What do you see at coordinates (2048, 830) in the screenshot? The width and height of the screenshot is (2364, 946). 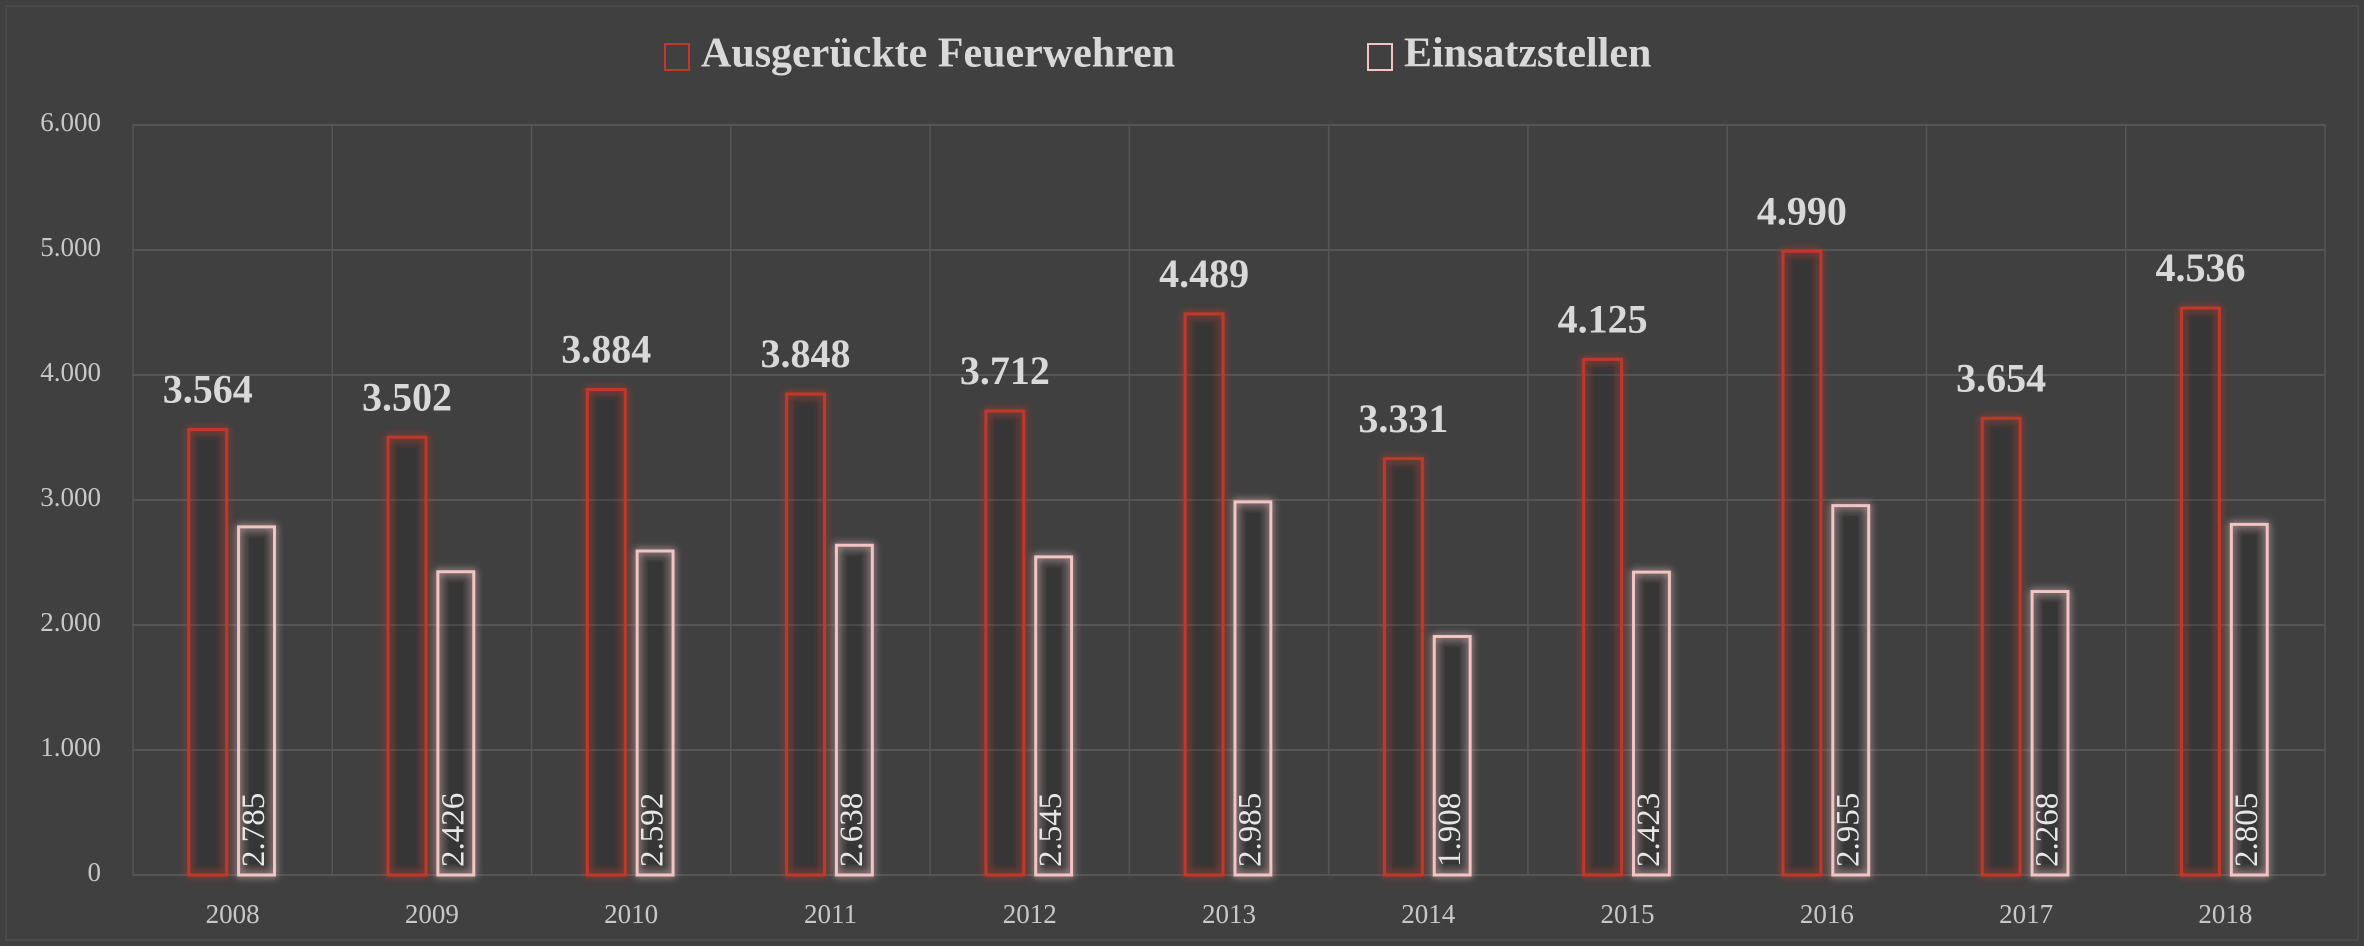 I see `data-label: 2.268` at bounding box center [2048, 830].